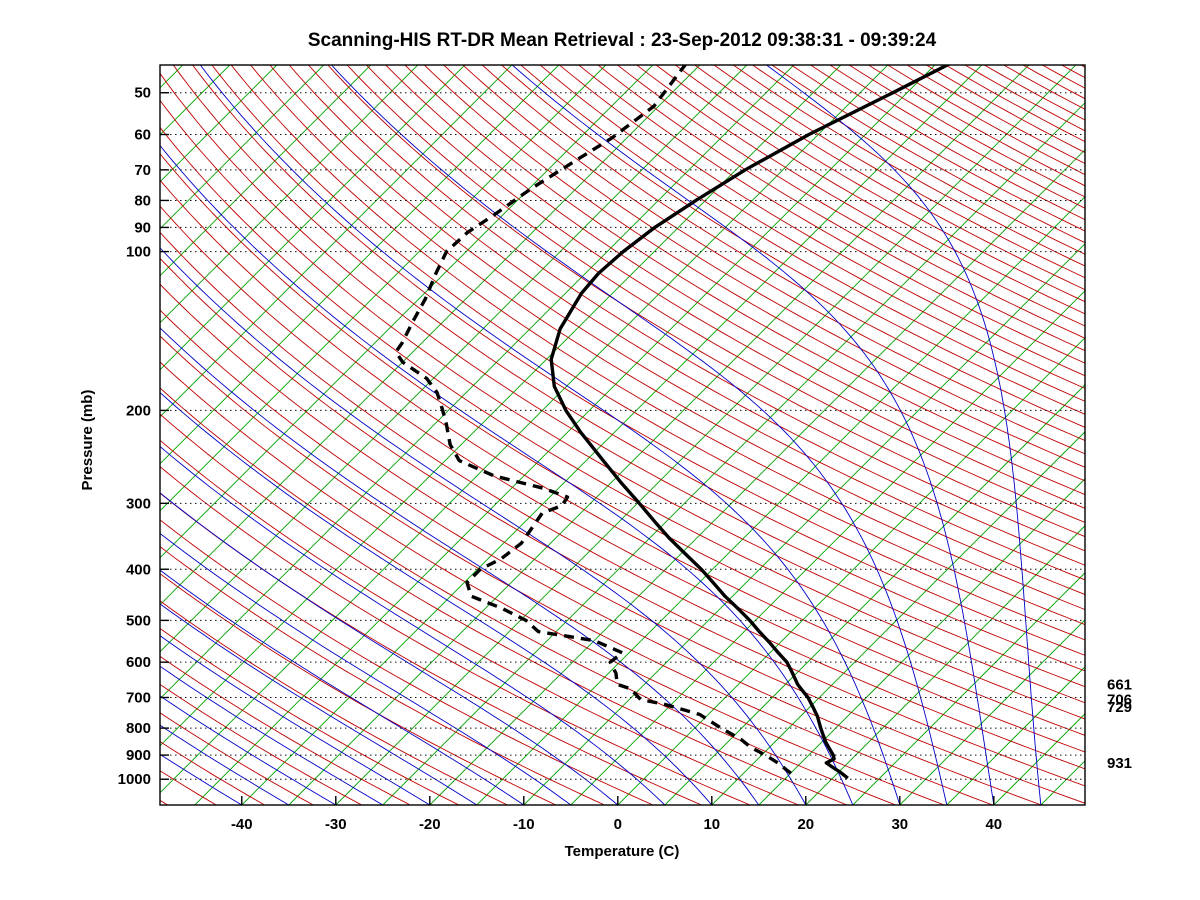  Describe the element at coordinates (618, 824) in the screenshot. I see `x-tick-label: 0` at that location.